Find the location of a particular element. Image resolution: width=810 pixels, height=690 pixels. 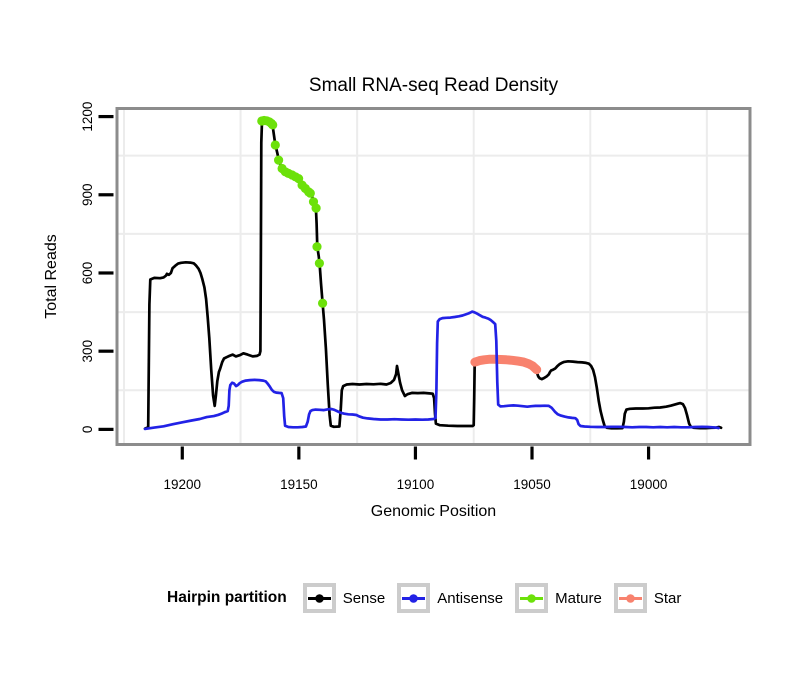

x-tick-label: 19150 is located at coordinates (299, 484).